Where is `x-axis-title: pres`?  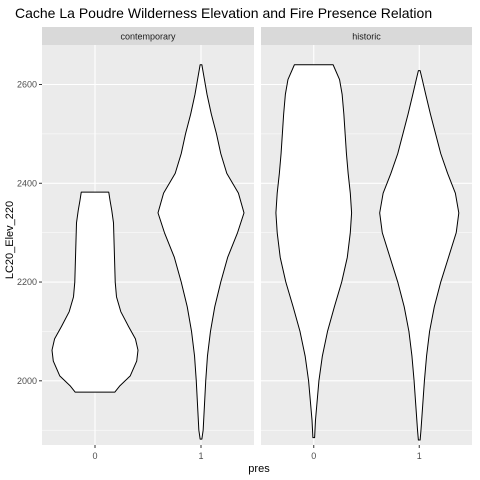 x-axis-title: pres is located at coordinates (259, 469).